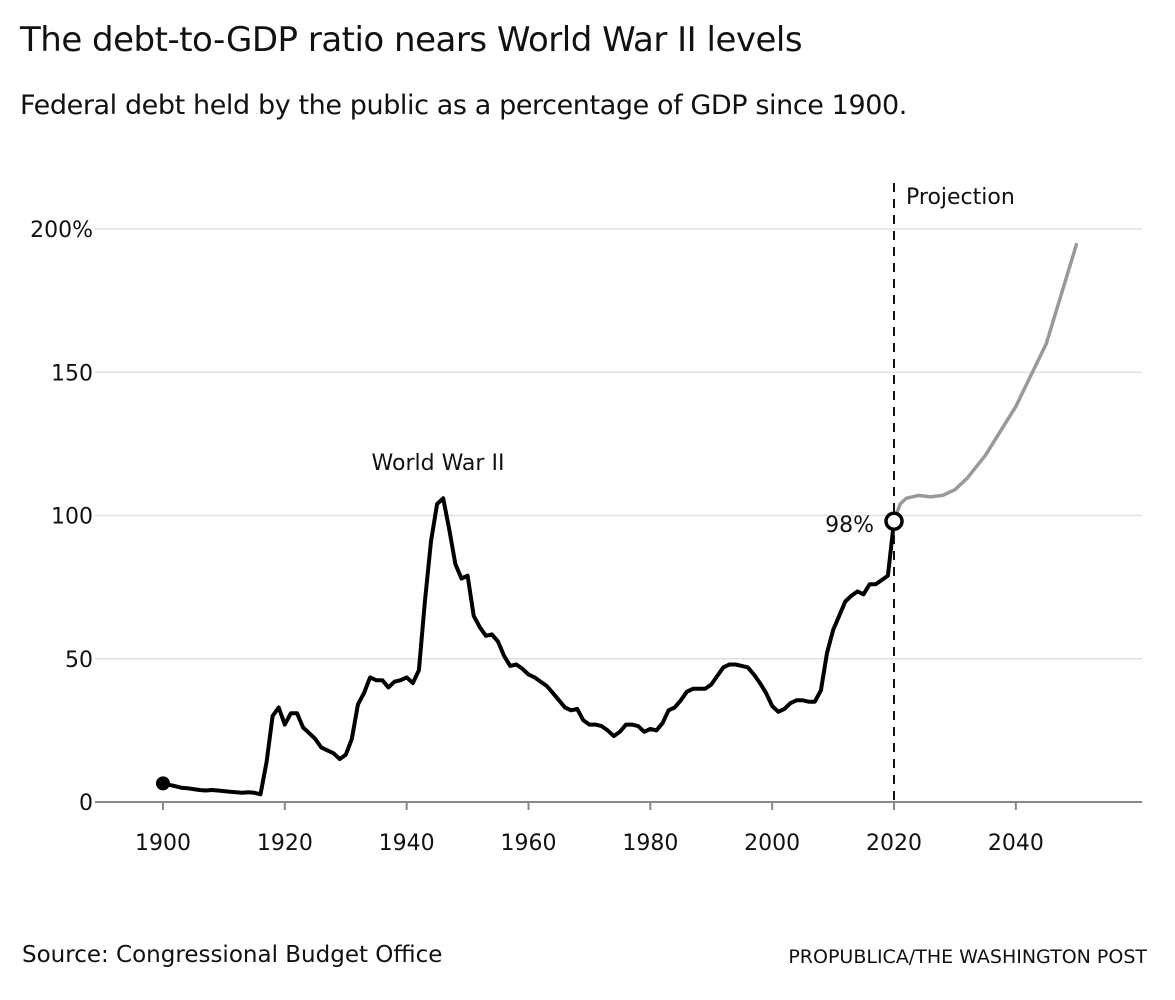  I want to click on x-tick-label: 1900, so click(163, 843).